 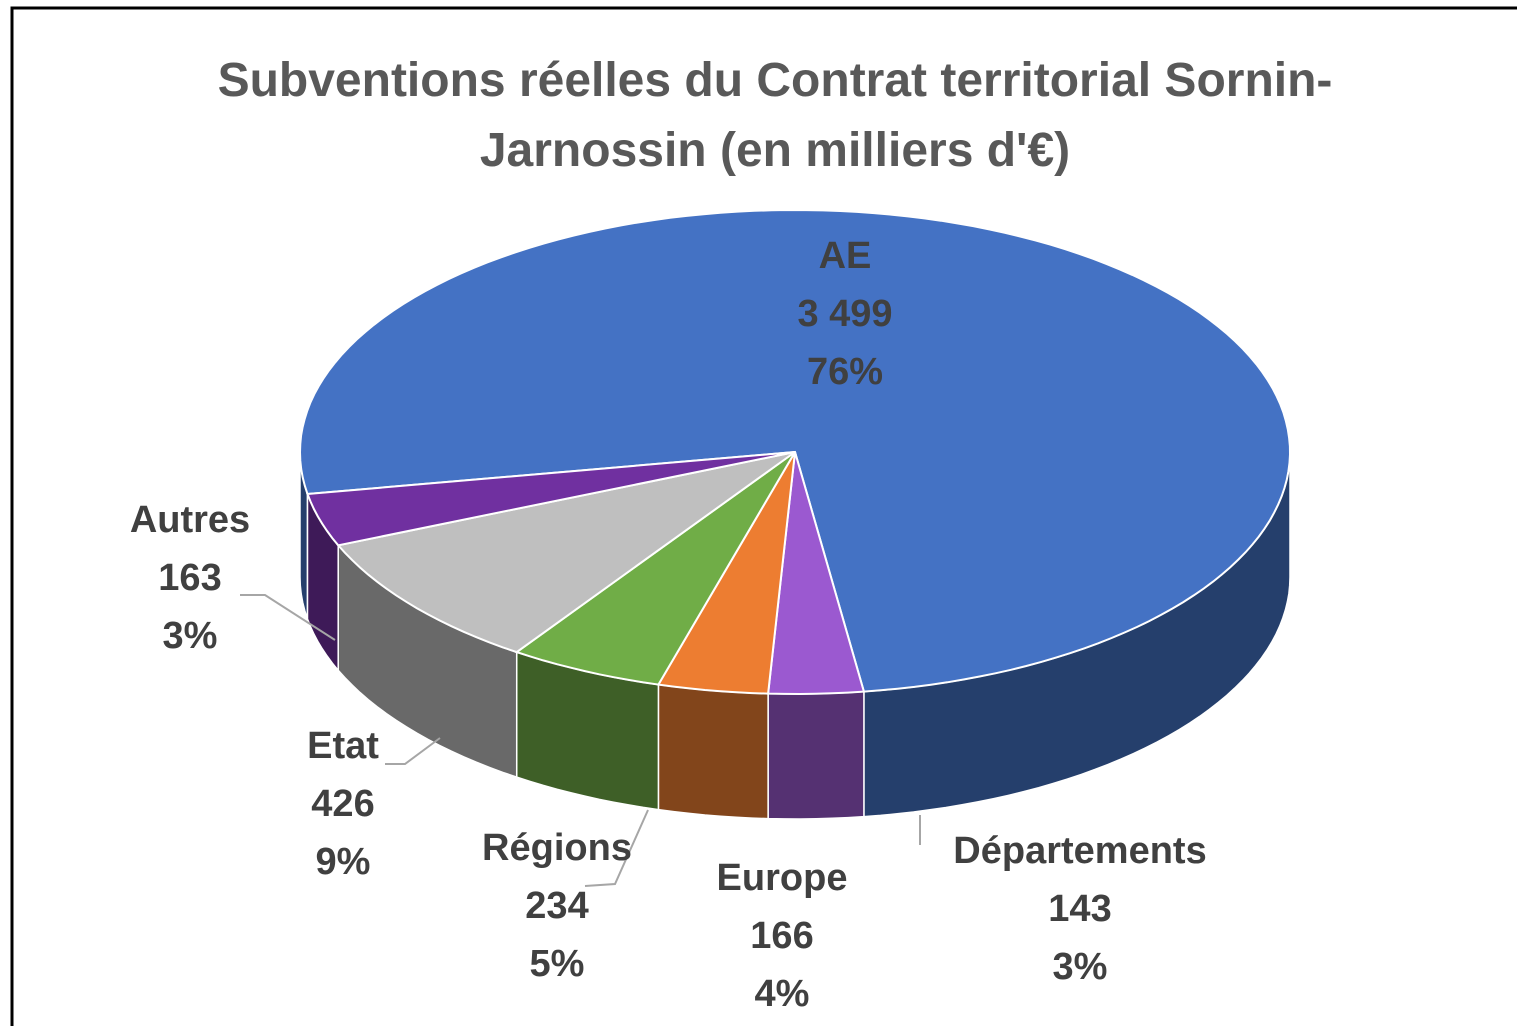 What do you see at coordinates (190, 520) in the screenshot?
I see `category-label: Autres` at bounding box center [190, 520].